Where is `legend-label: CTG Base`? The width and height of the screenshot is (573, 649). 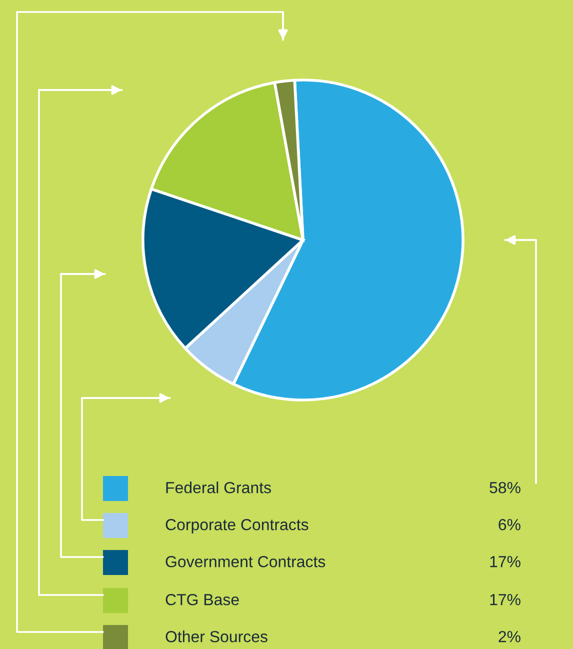 legend-label: CTG Base is located at coordinates (202, 600).